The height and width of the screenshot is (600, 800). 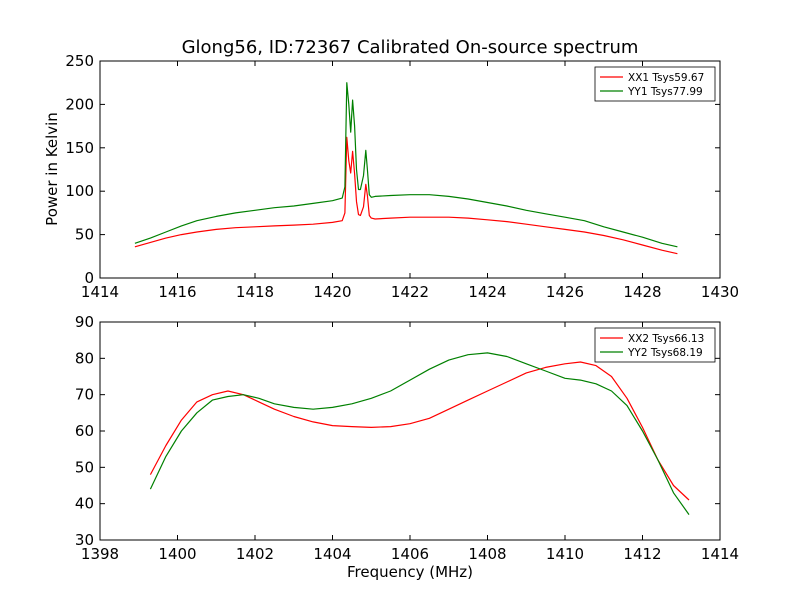 What do you see at coordinates (89, 278) in the screenshot?
I see `y-tick-label: 0` at bounding box center [89, 278].